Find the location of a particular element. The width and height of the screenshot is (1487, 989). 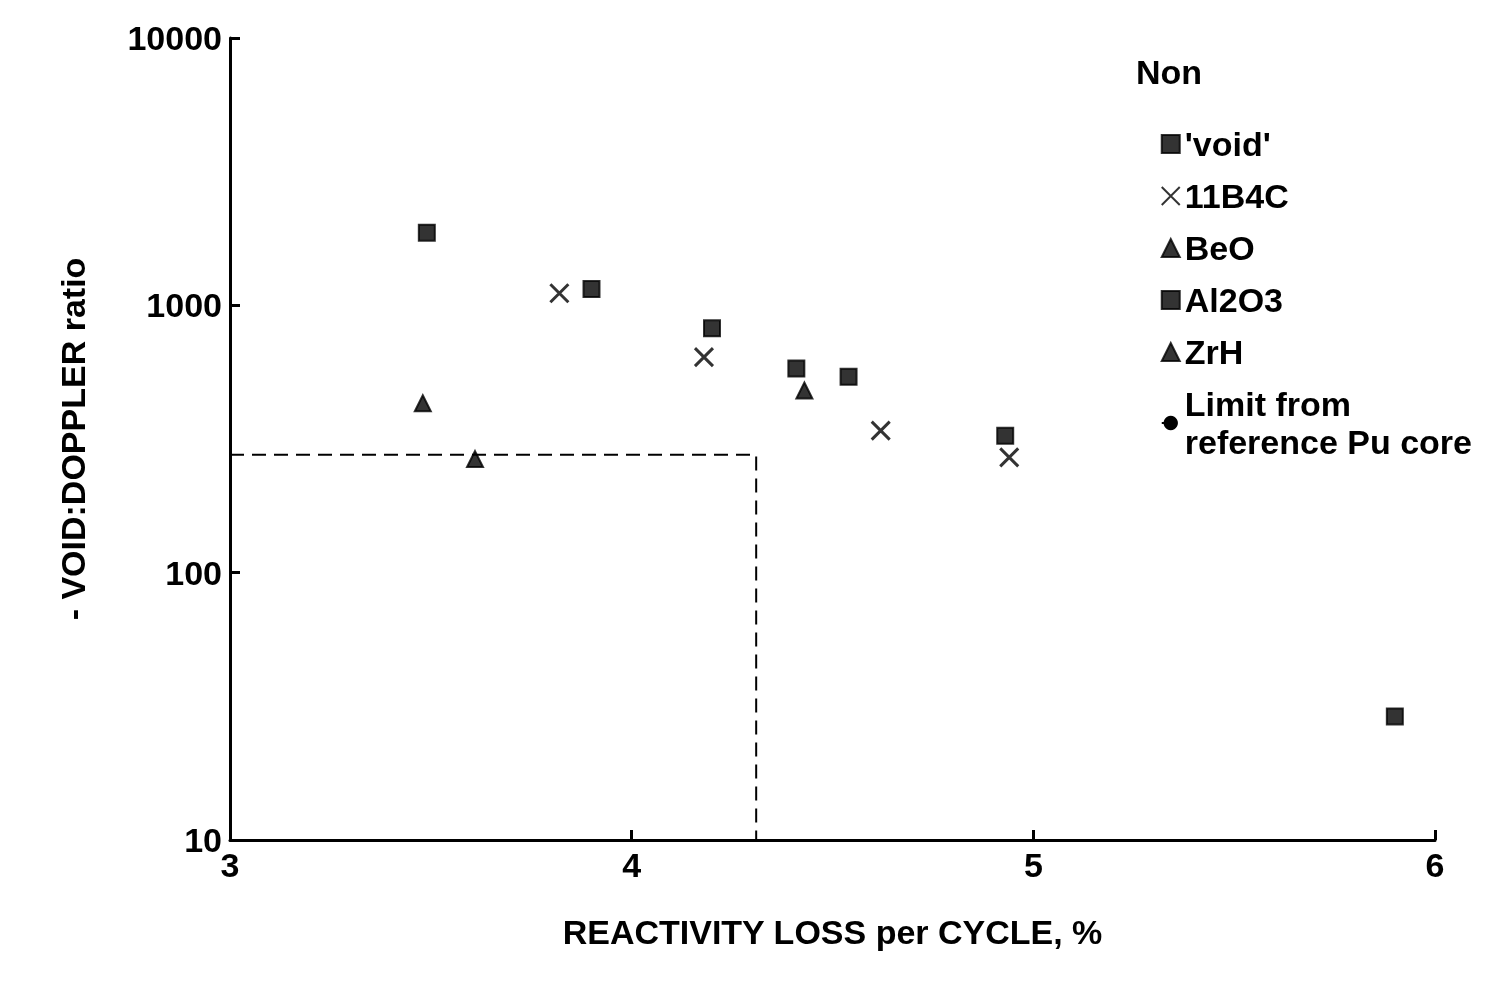

legend-label: 11B4C is located at coordinates (1236, 196).